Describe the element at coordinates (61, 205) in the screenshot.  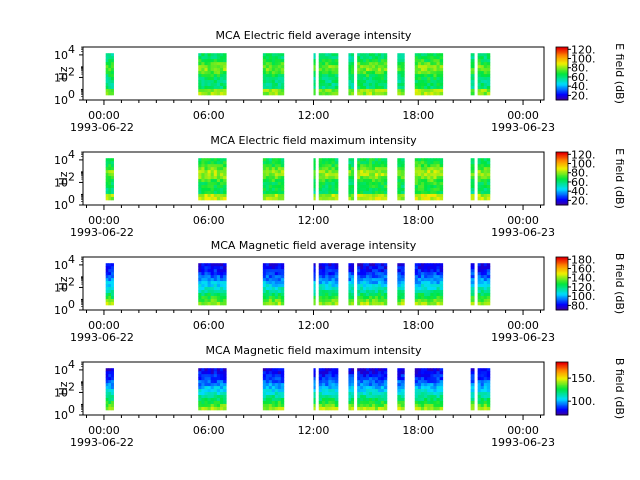
I see `y-tick-base: 10` at that location.